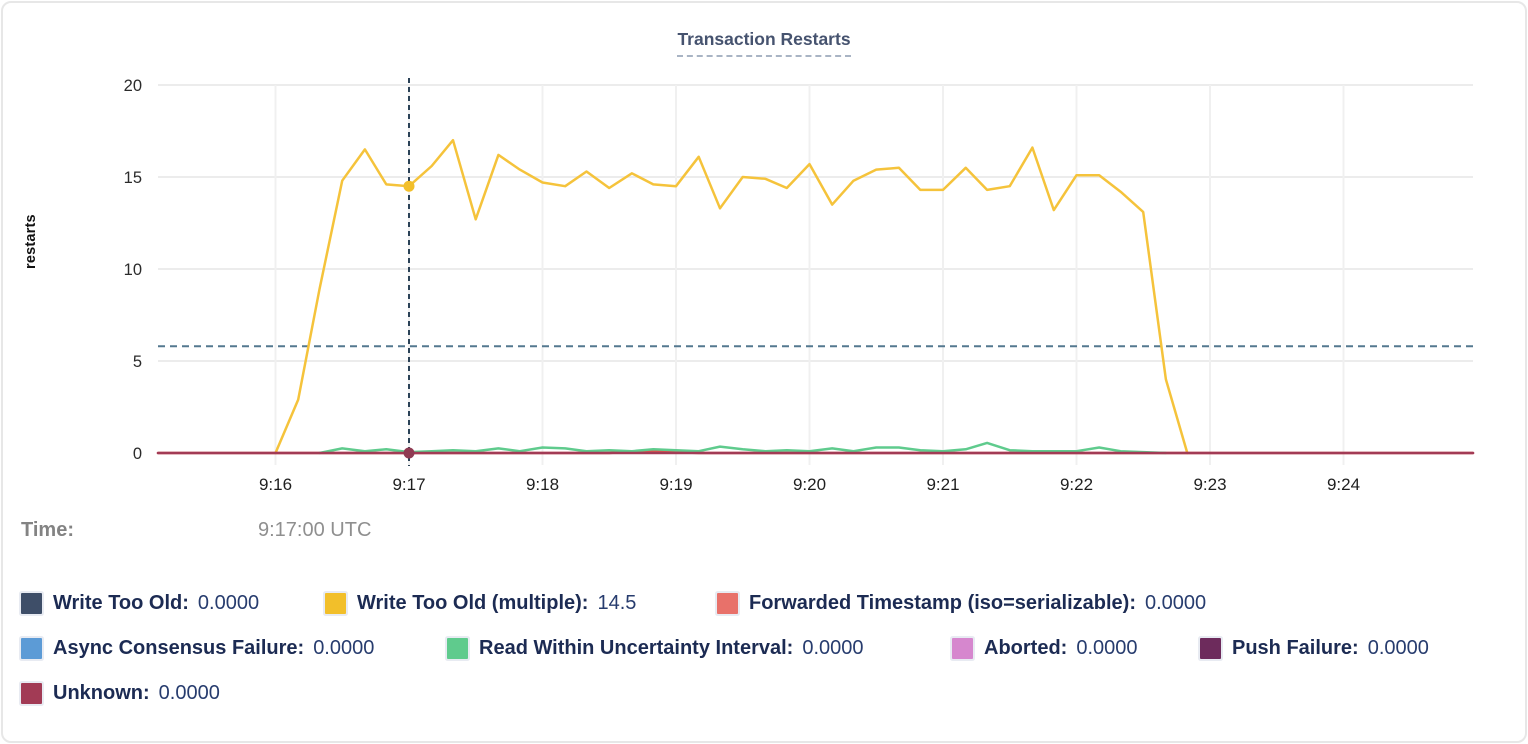 The image size is (1528, 744). I want to click on x-tick-label: 9:20, so click(809, 484).